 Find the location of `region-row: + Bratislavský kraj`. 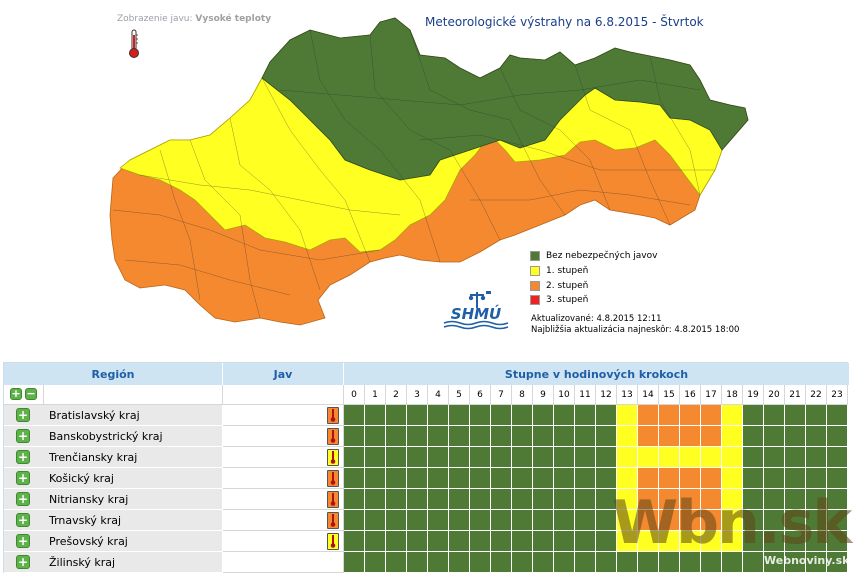

region-row: + Bratislavský kraj is located at coordinates (174, 415).